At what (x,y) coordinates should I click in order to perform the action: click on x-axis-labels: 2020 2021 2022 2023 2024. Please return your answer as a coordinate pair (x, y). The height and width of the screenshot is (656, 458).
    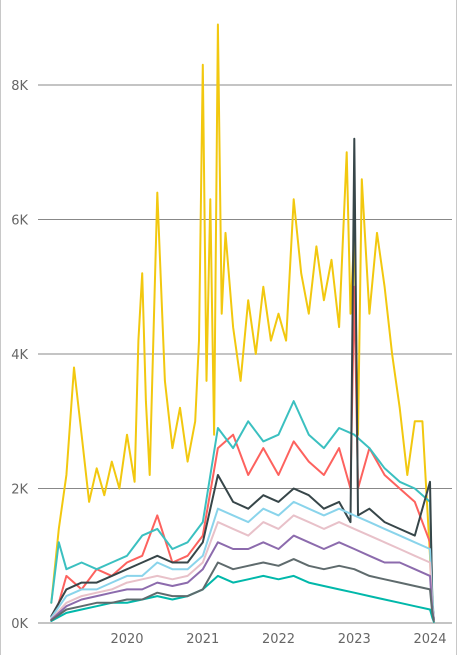
    Looking at the image, I should click on (278, 639).